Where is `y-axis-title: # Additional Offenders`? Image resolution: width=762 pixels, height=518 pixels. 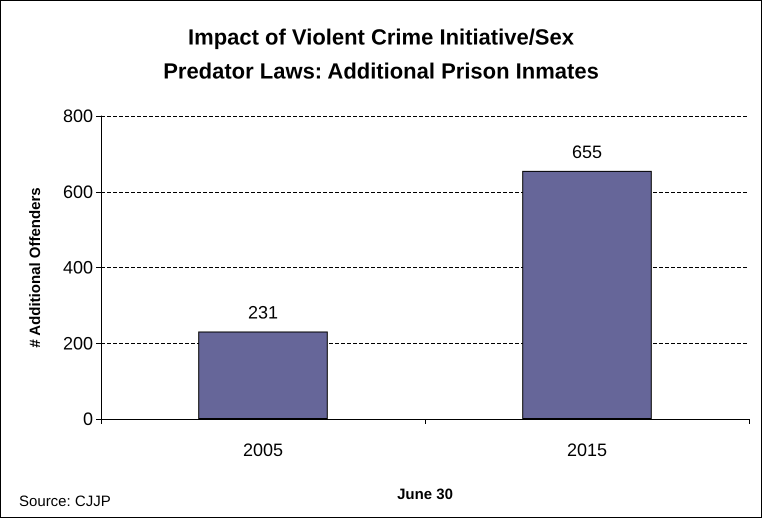 y-axis-title: # Additional Offenders is located at coordinates (35, 267).